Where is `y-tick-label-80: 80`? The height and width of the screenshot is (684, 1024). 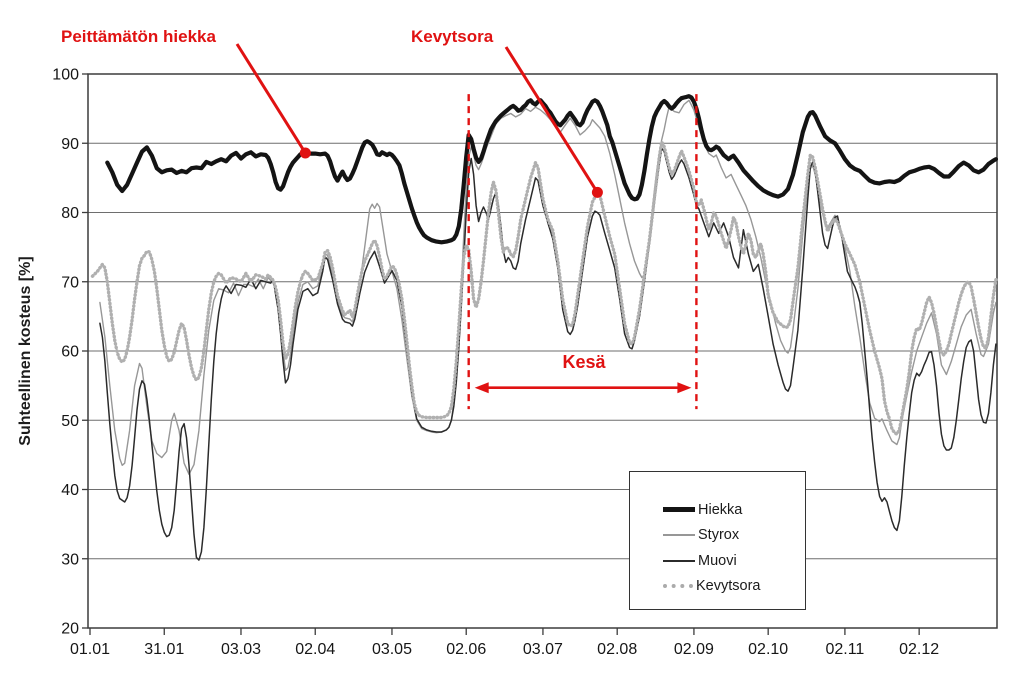 y-tick-label-80: 80 is located at coordinates (70, 213).